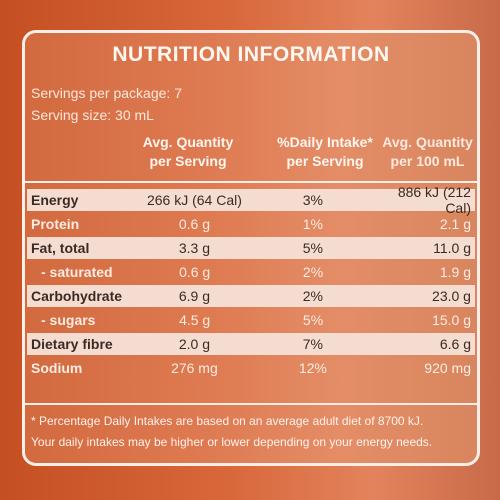  Describe the element at coordinates (455, 344) in the screenshot. I see `per-100ml-value: 6.6 g` at that location.